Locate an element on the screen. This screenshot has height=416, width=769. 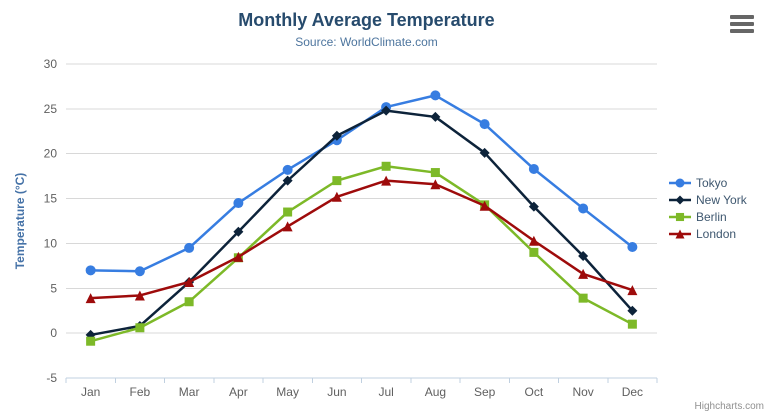
legend-item-new-york: New York is located at coordinates (708, 199).